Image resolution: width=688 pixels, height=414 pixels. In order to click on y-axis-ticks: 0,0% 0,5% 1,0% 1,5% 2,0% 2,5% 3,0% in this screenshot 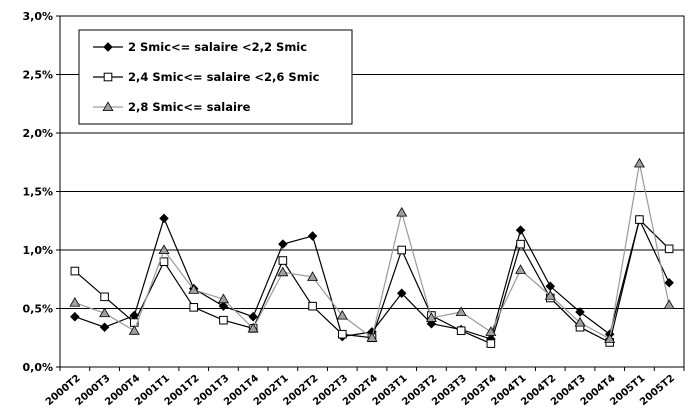, I will do `click(41, 192)`.